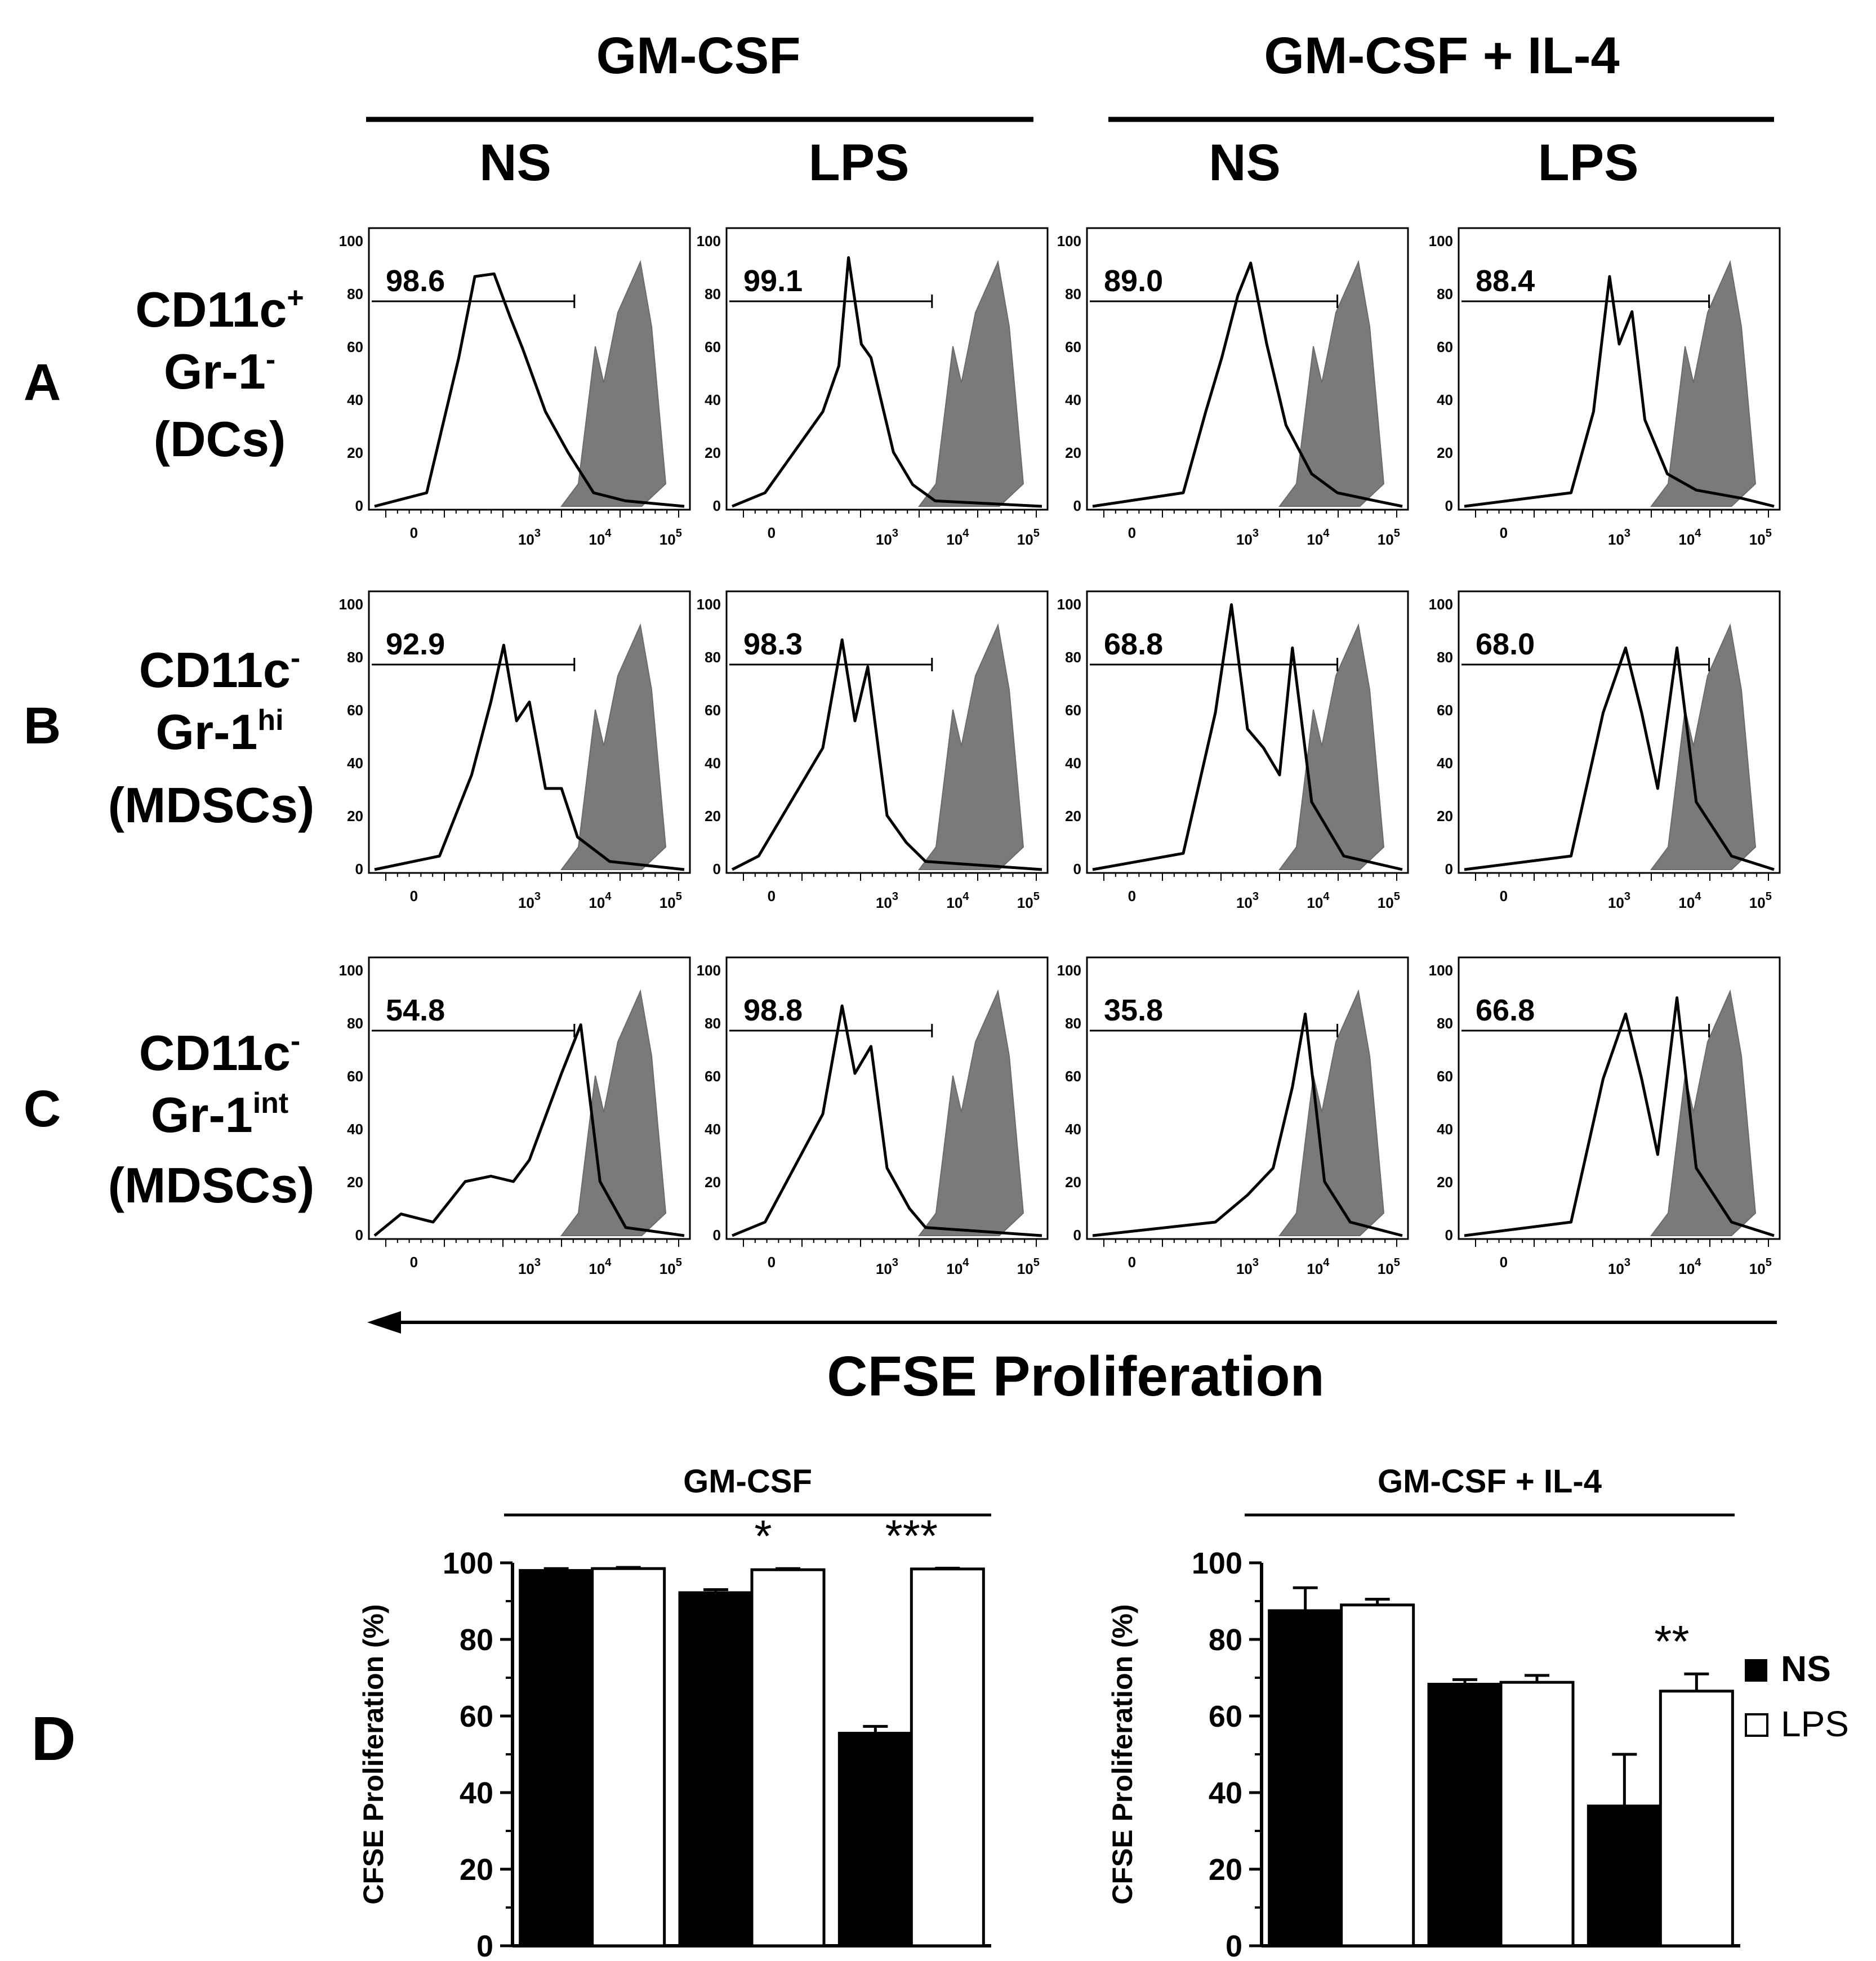 This screenshot has width=1876, height=1961. Describe the element at coordinates (747, 1481) in the screenshot. I see `bar-chart-title: GM-CSF` at that location.